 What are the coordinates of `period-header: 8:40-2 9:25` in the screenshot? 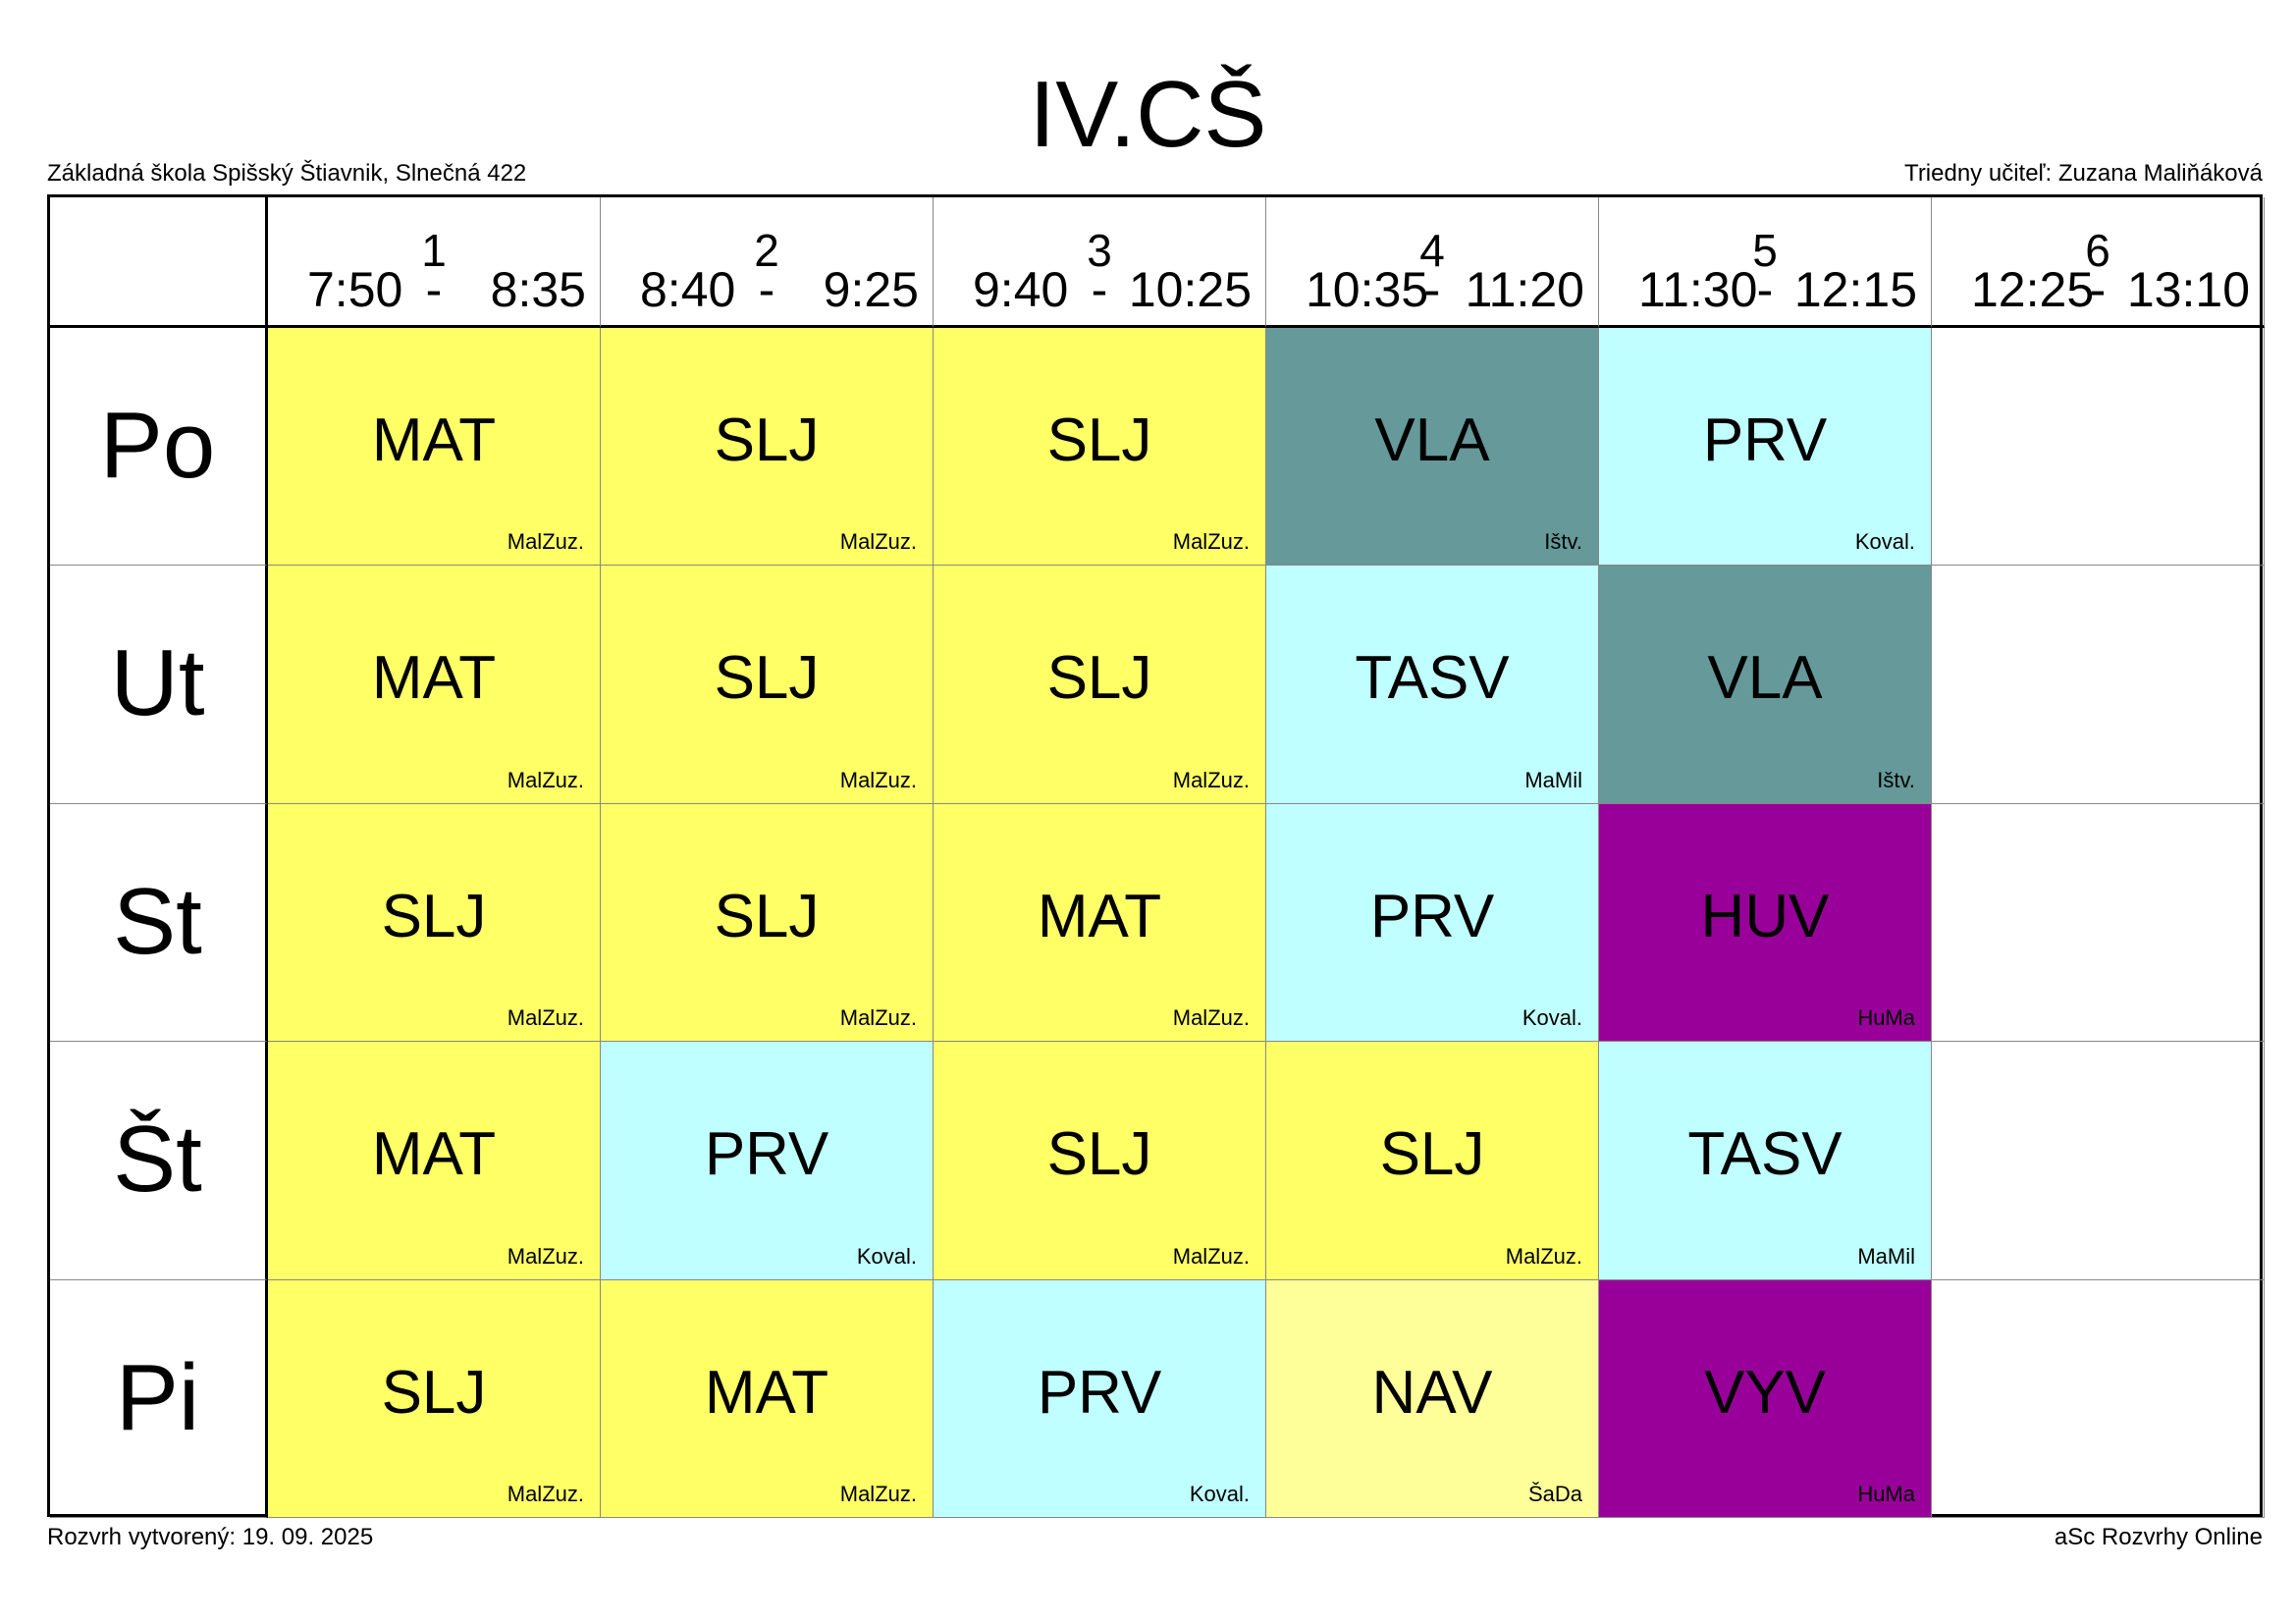 It's located at (767, 262).